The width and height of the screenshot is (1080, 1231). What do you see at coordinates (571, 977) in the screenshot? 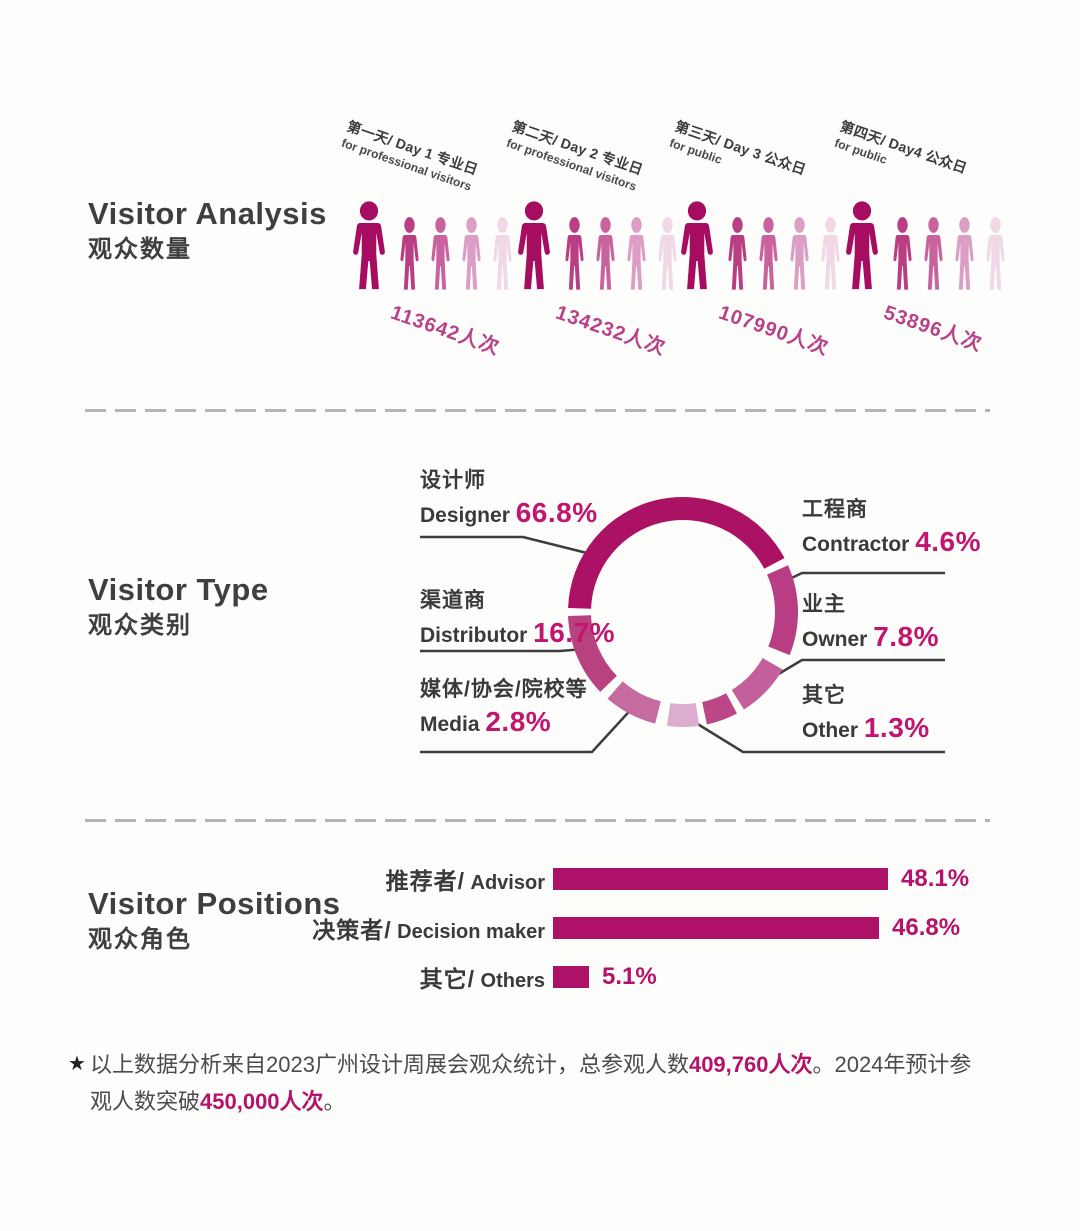
I see `bar-others` at bounding box center [571, 977].